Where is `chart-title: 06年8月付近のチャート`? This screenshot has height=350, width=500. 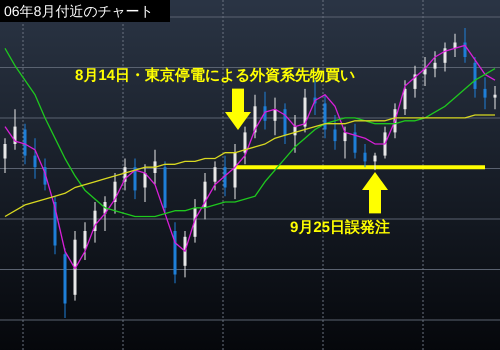 chart-title: 06年8月付近のチャート is located at coordinates (79, 11).